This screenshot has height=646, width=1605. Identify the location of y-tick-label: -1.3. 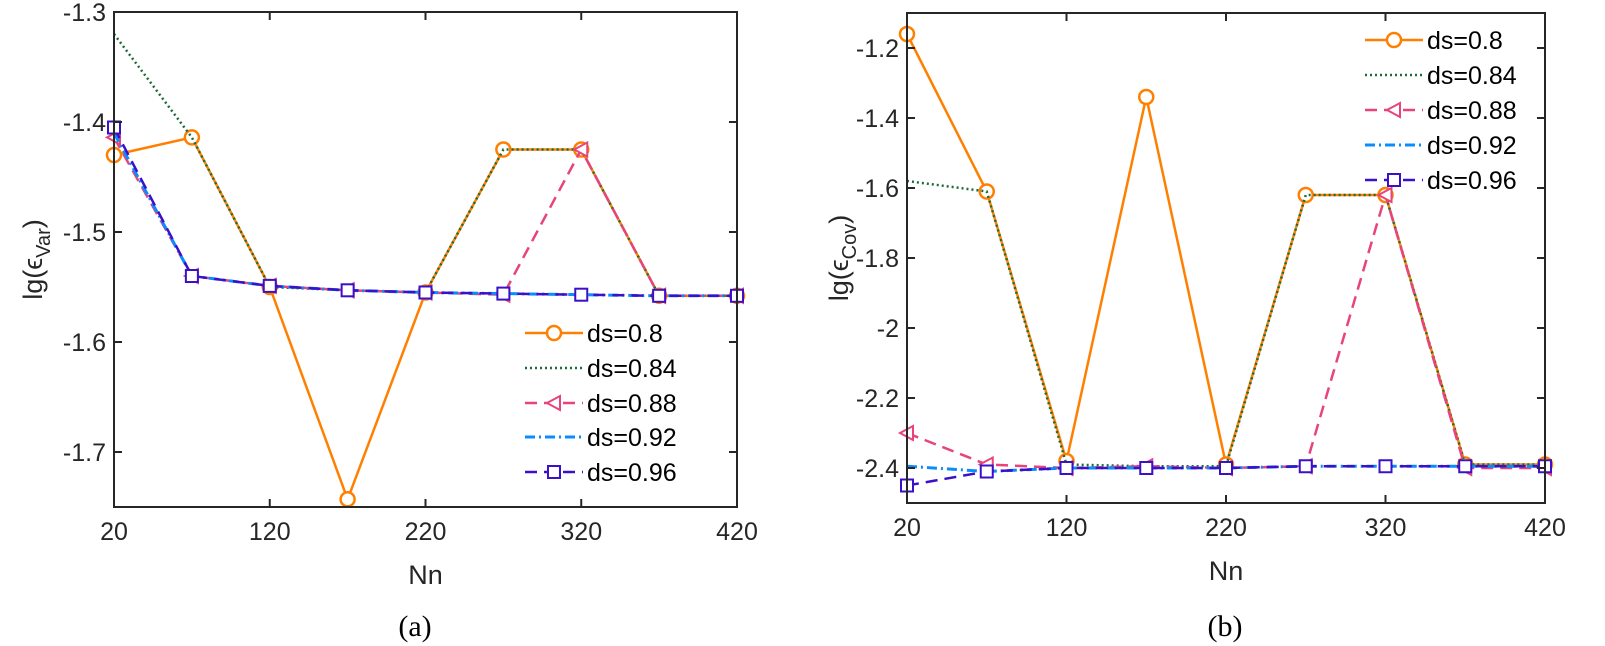
(84, 13).